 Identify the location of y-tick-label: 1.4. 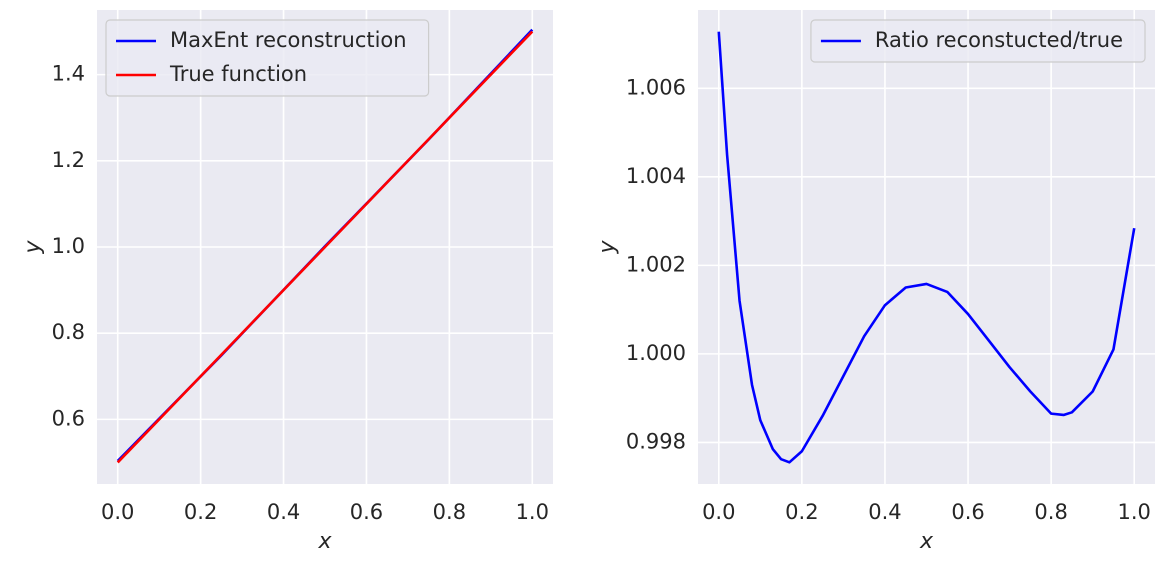
(68, 74).